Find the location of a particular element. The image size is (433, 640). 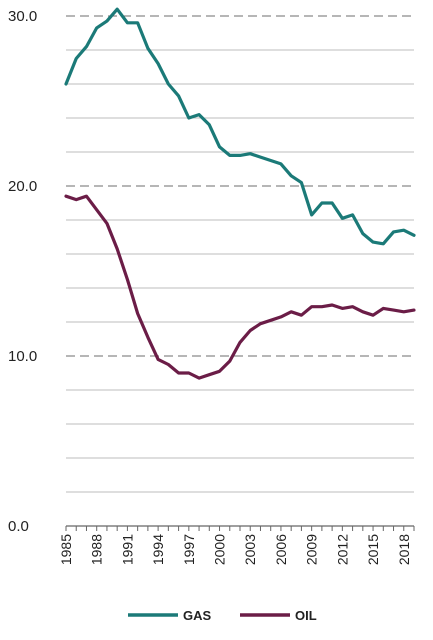

y-tick-label: 10.0 is located at coordinates (22, 356).